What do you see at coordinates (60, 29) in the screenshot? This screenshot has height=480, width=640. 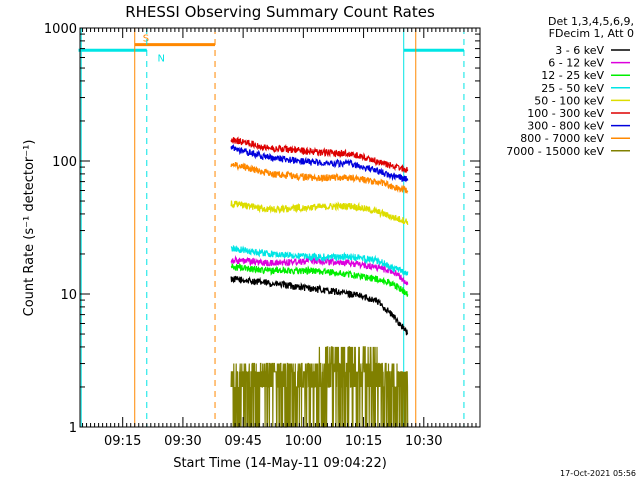 I see `y-tick-label: 1000` at bounding box center [60, 29].